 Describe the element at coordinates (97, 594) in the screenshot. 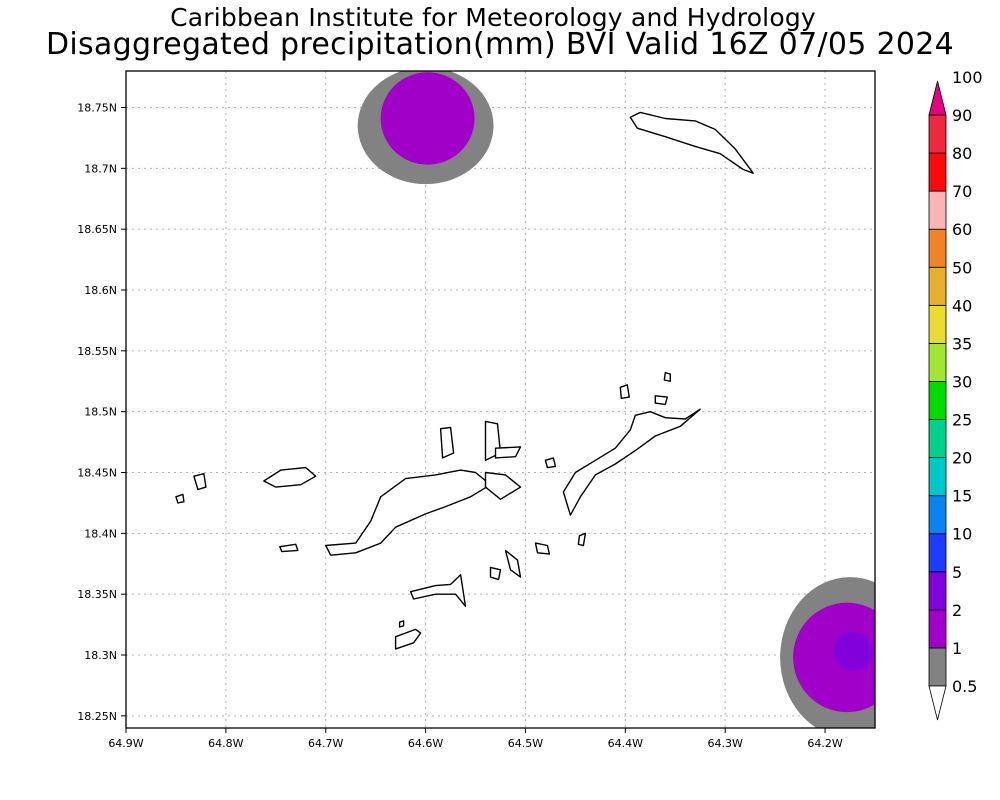

I see `y-tick-label: 18.35N` at that location.